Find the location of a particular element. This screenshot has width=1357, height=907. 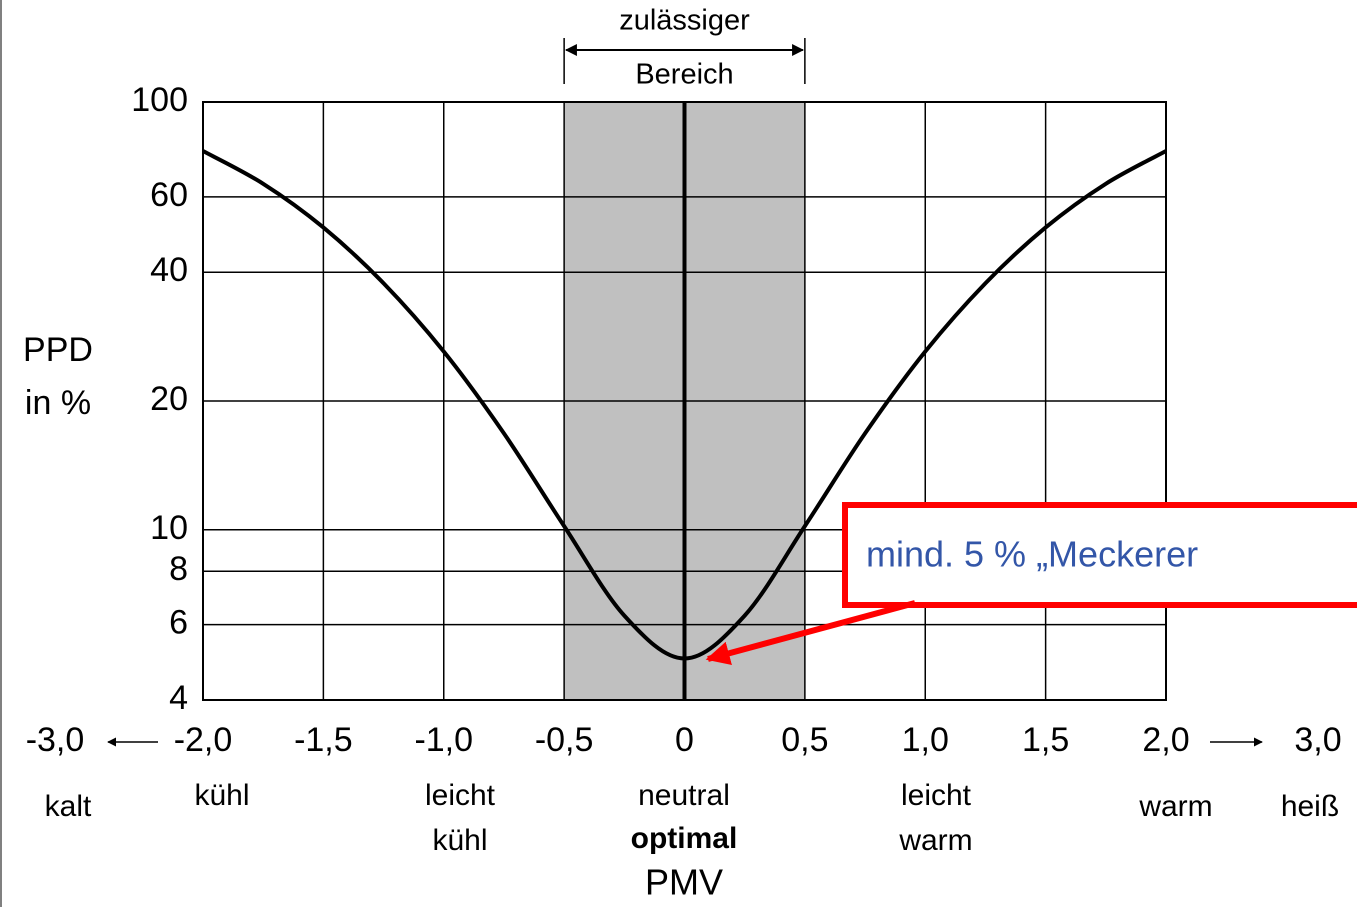

x-tick-label: -1,5 is located at coordinates (323, 740).